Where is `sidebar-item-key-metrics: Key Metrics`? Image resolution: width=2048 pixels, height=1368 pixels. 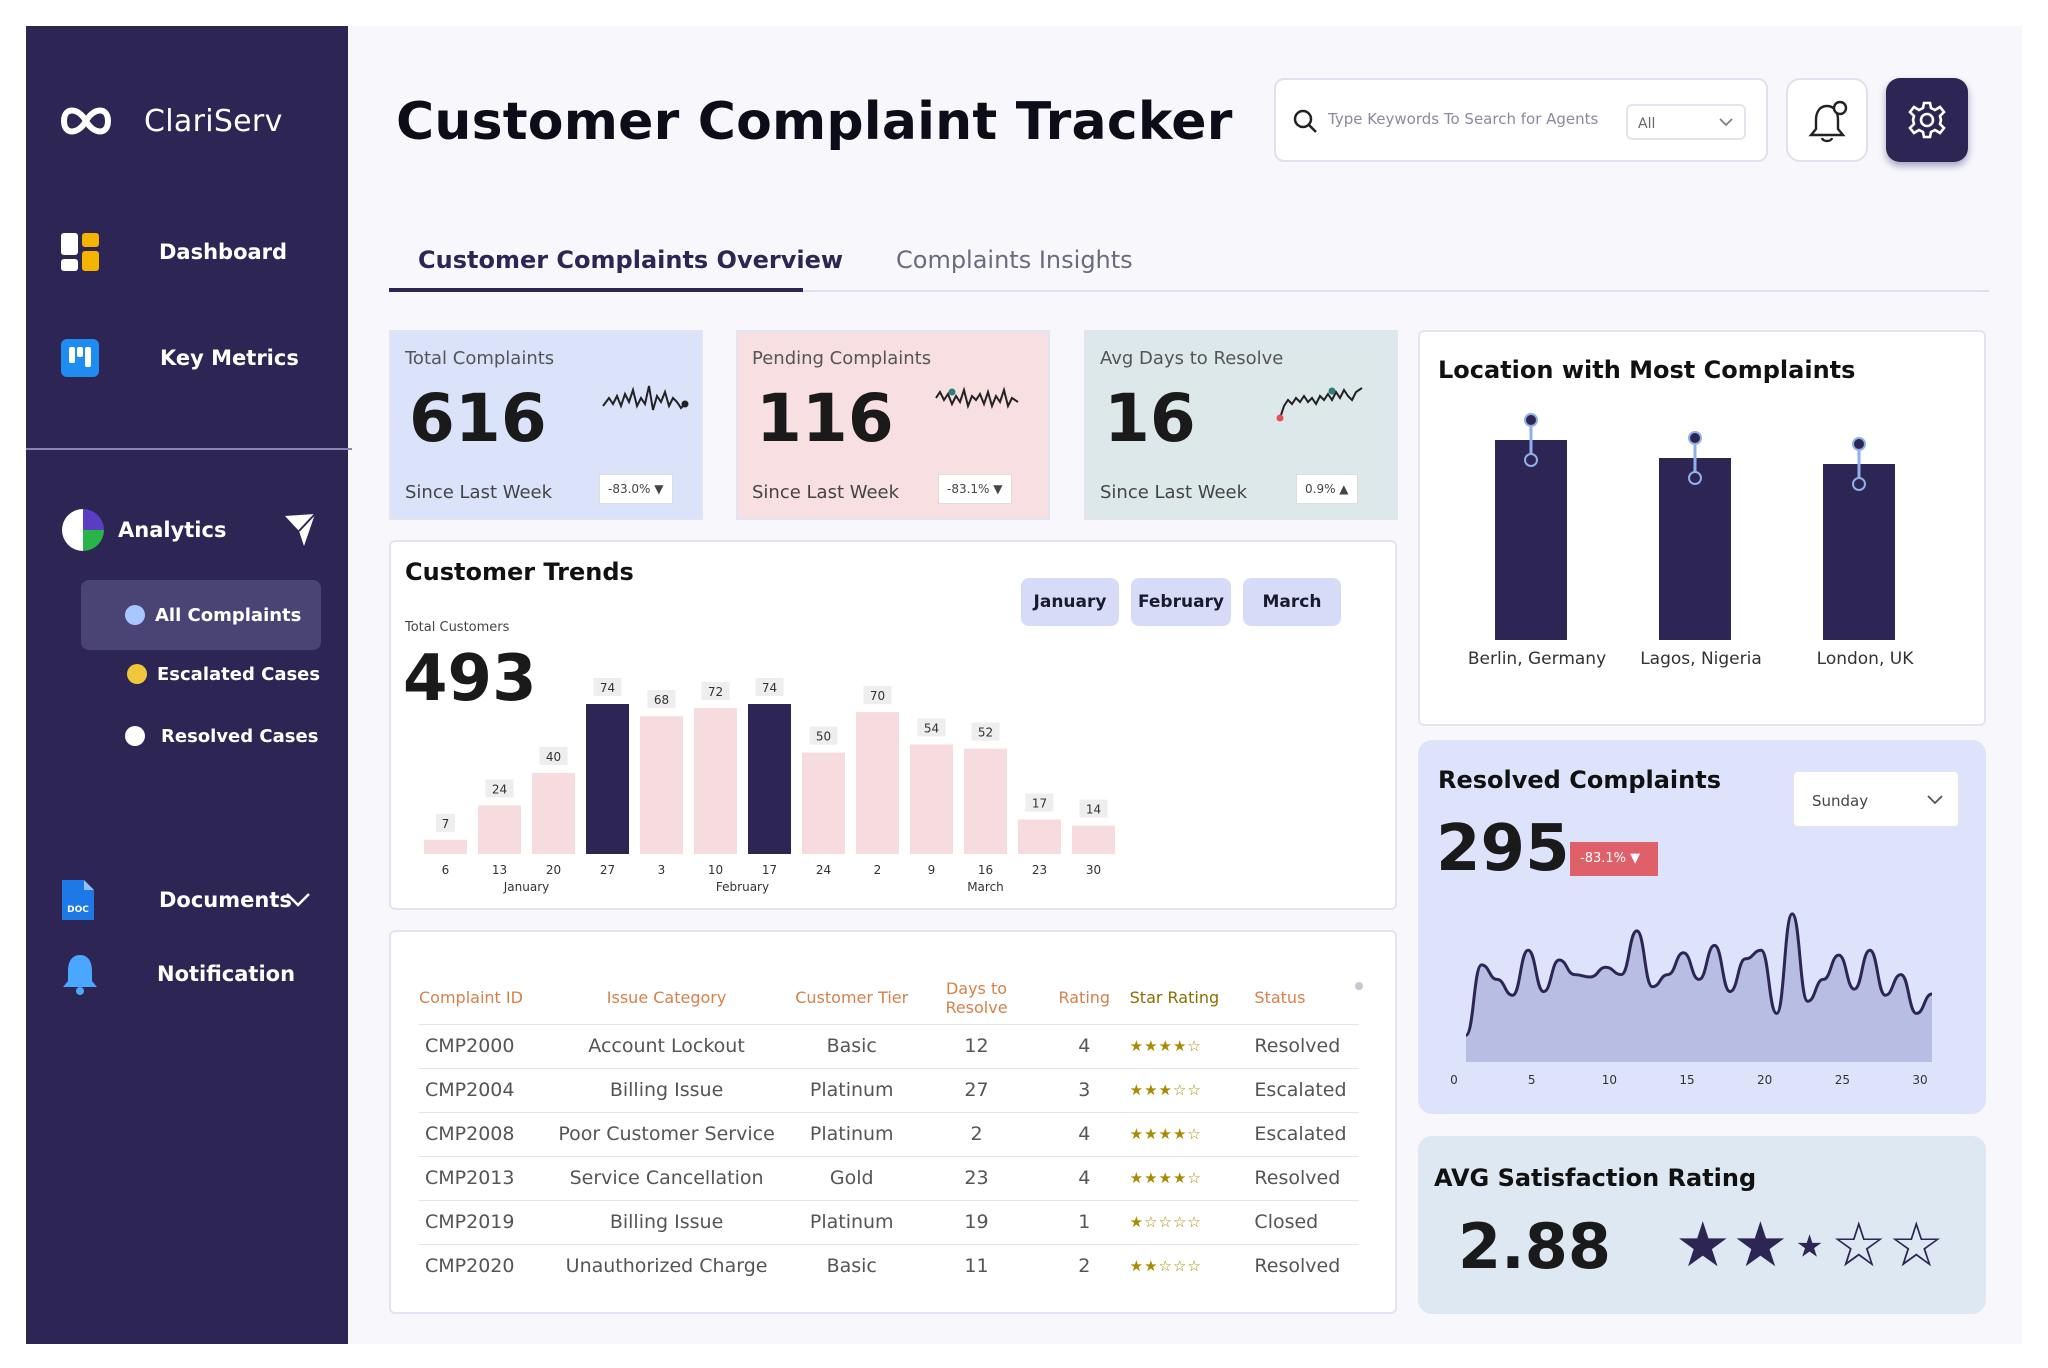 sidebar-item-key-metrics: Key Metrics is located at coordinates (179, 358).